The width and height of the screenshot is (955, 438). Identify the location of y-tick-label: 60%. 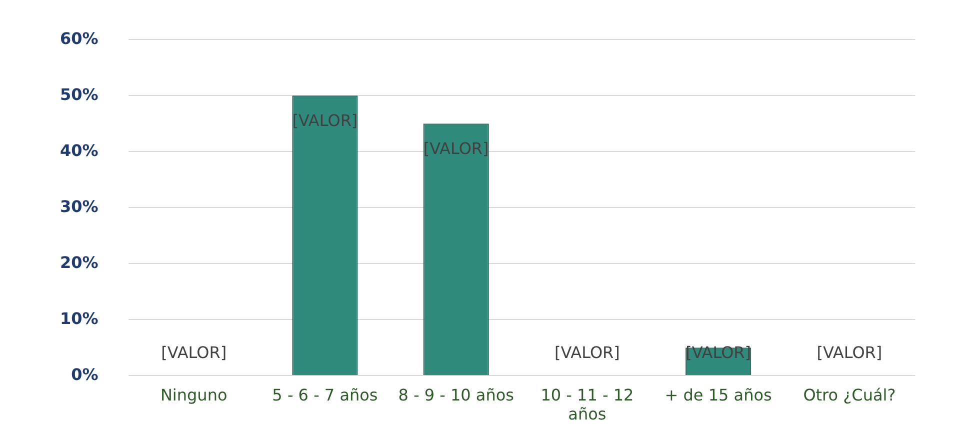
(79, 38).